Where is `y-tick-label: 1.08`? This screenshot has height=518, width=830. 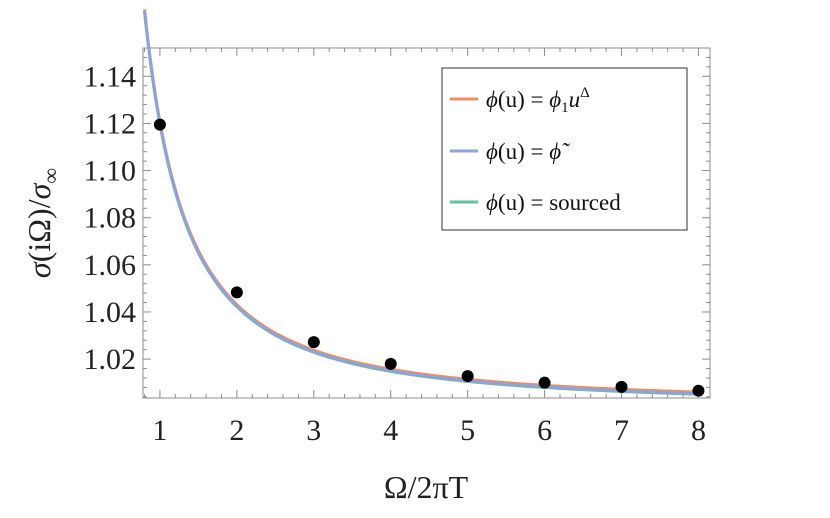 y-tick-label: 1.08 is located at coordinates (110, 218).